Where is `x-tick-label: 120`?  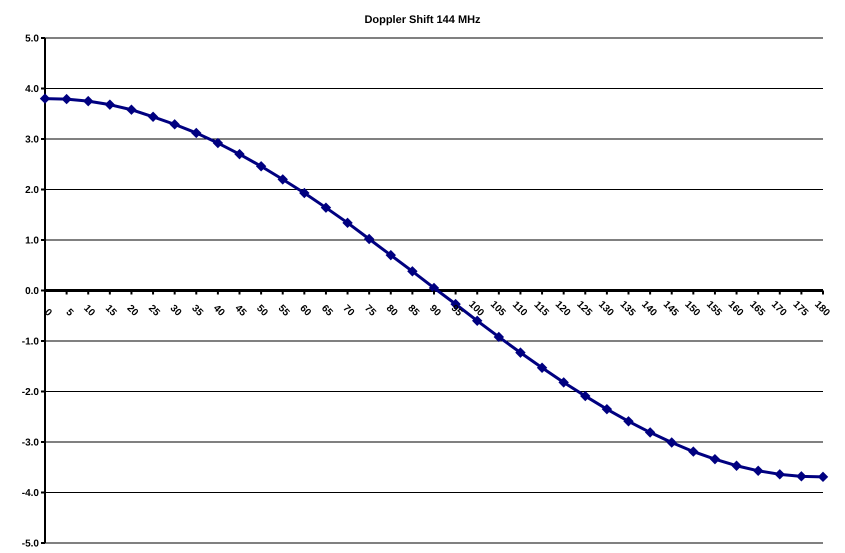 x-tick-label: 120 is located at coordinates (562, 309).